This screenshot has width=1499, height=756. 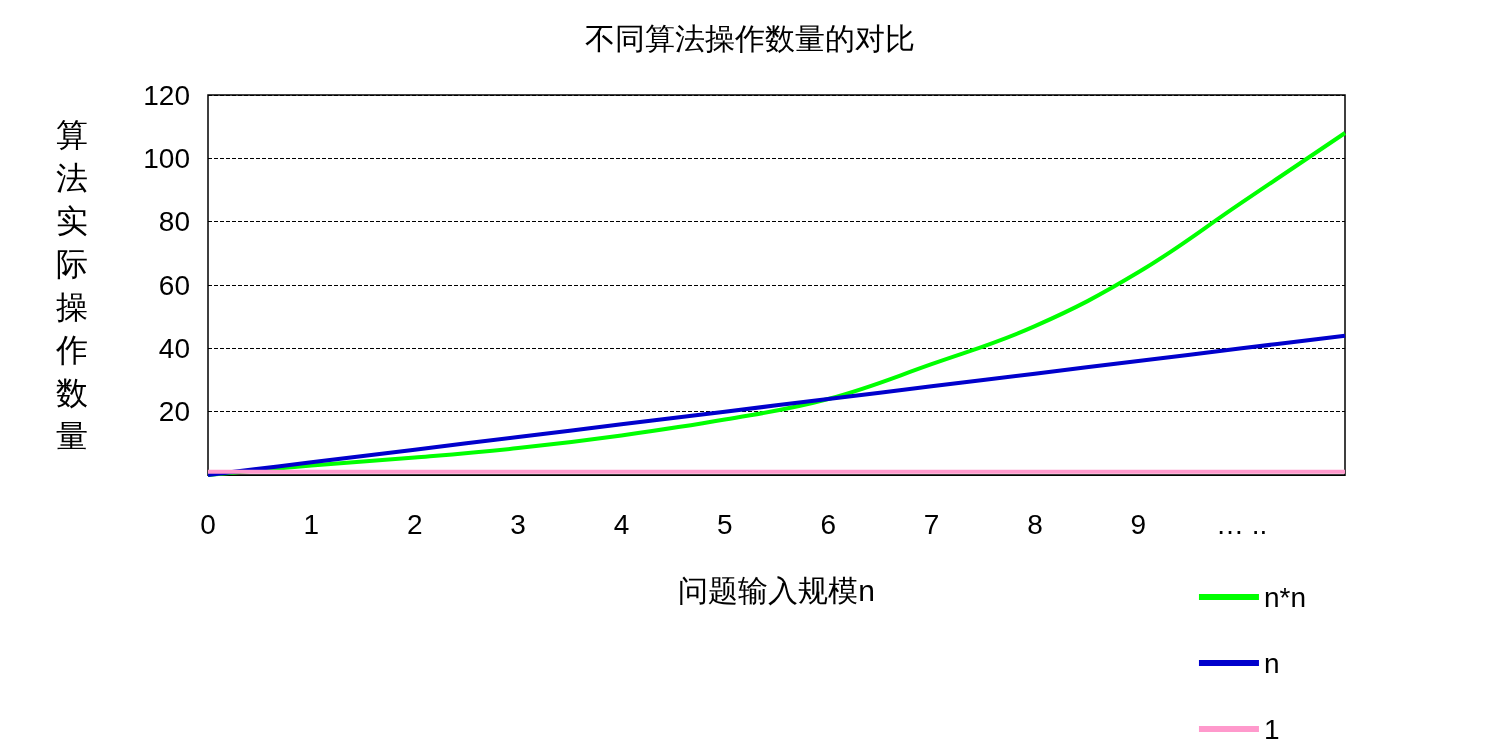 I want to click on x-tick-label: 7, so click(x=931, y=524).